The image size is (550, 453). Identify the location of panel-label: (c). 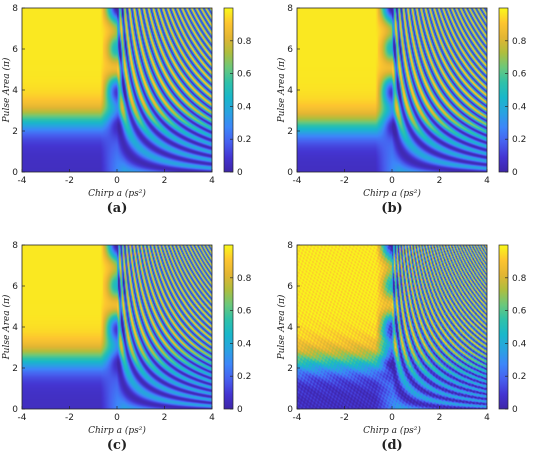
(117, 445).